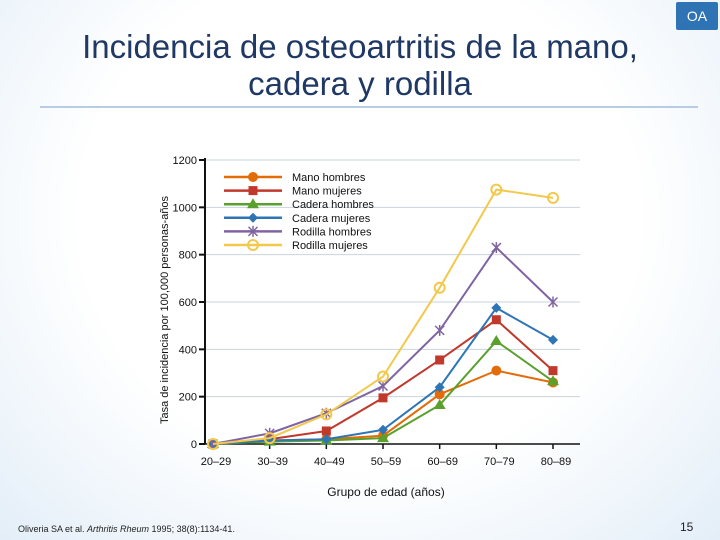 Image resolution: width=720 pixels, height=540 pixels. I want to click on legend-item: Rodilla hombres, so click(298, 231).